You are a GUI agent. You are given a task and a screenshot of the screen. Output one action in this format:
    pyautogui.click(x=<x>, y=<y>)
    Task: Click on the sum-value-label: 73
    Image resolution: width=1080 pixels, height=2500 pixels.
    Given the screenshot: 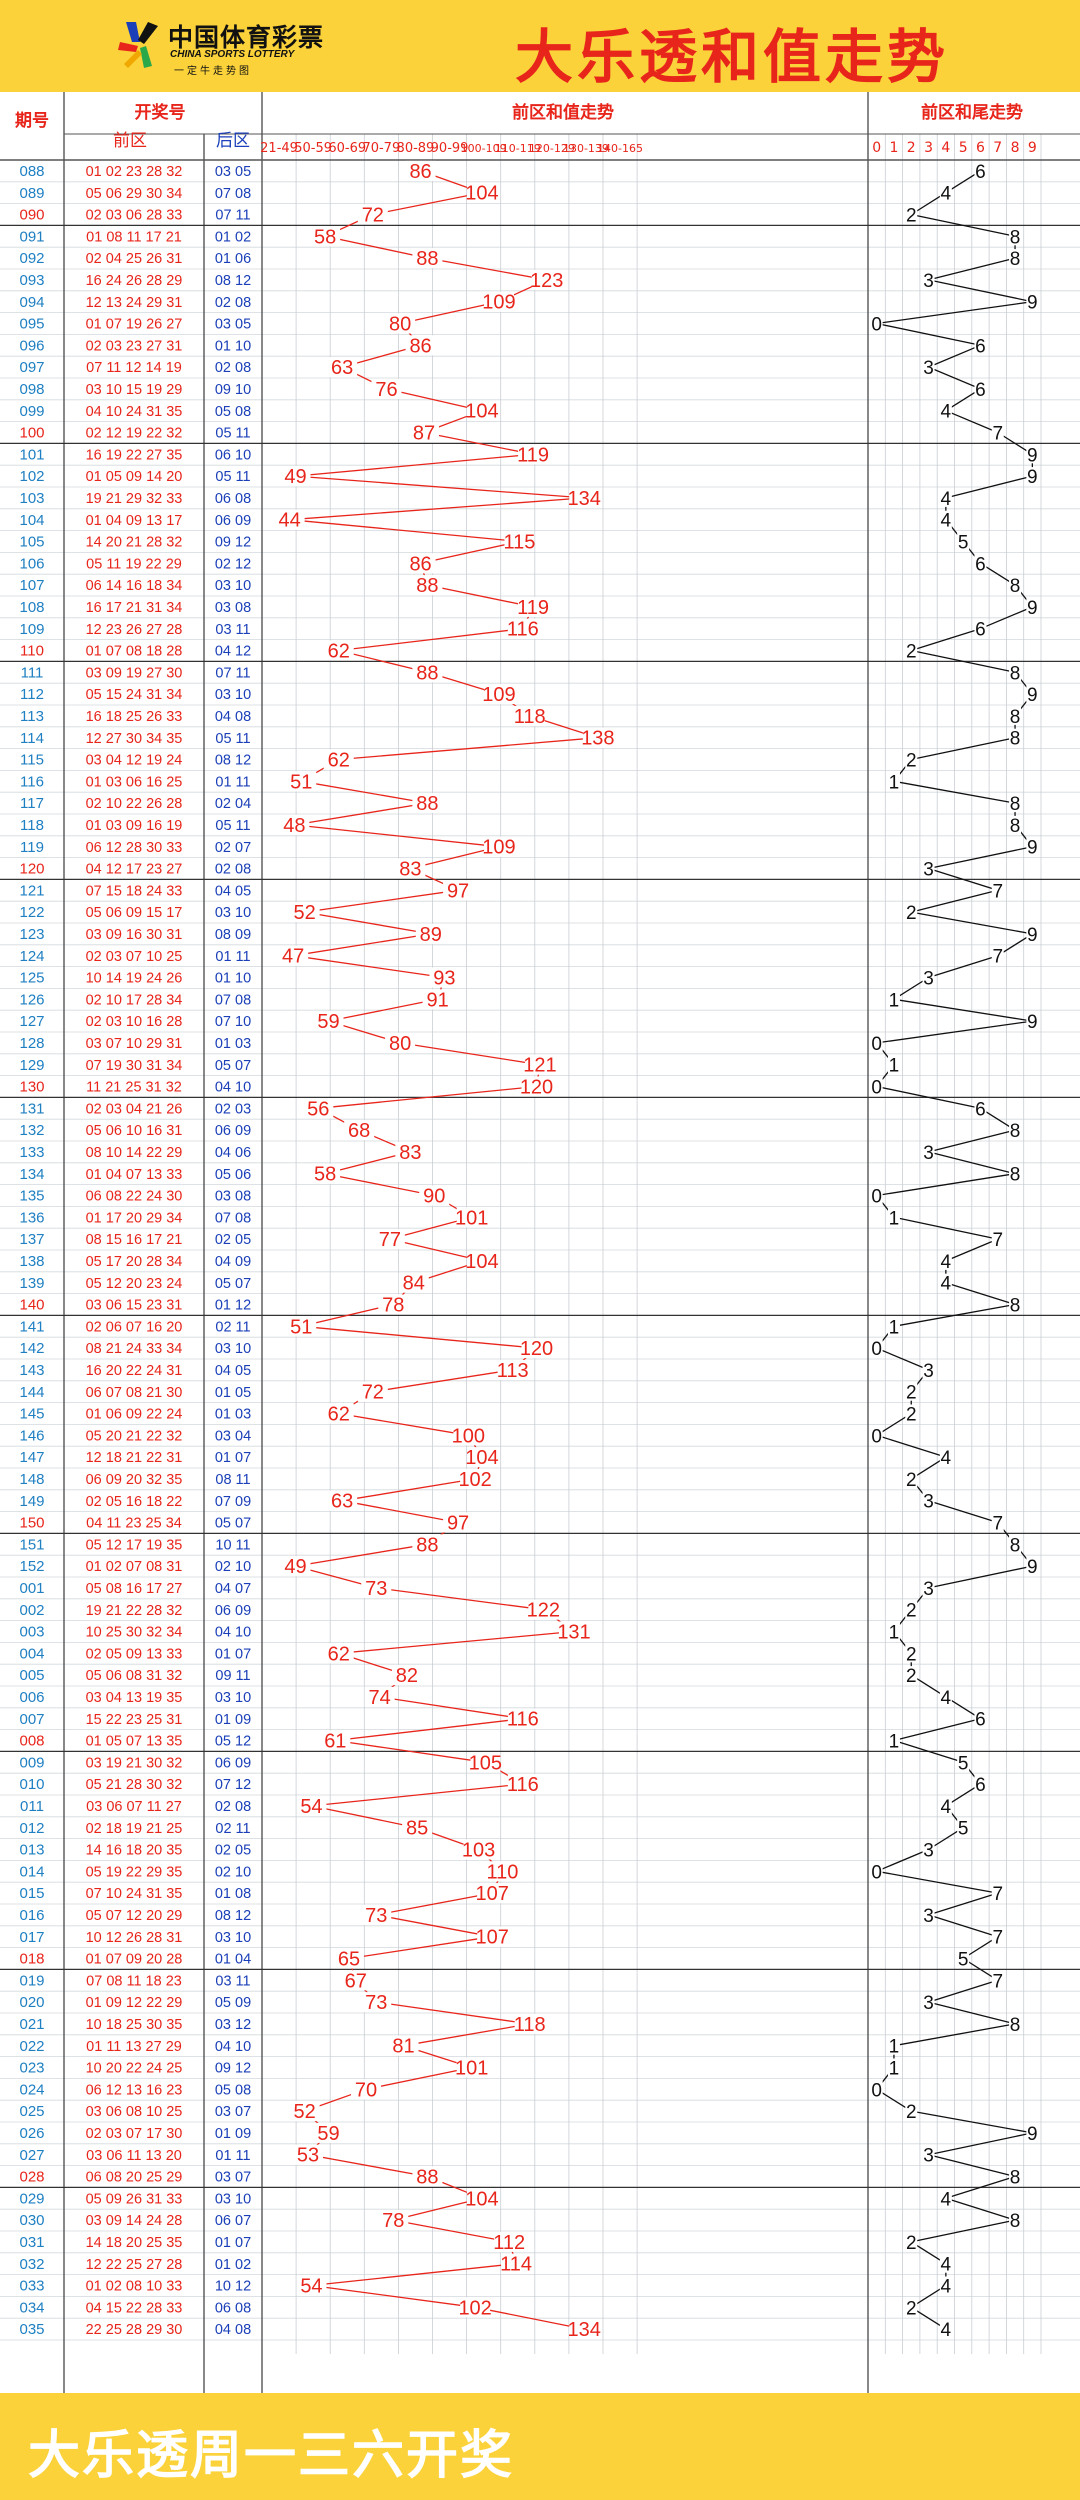 What is the action you would take?
    pyautogui.click(x=376, y=1916)
    